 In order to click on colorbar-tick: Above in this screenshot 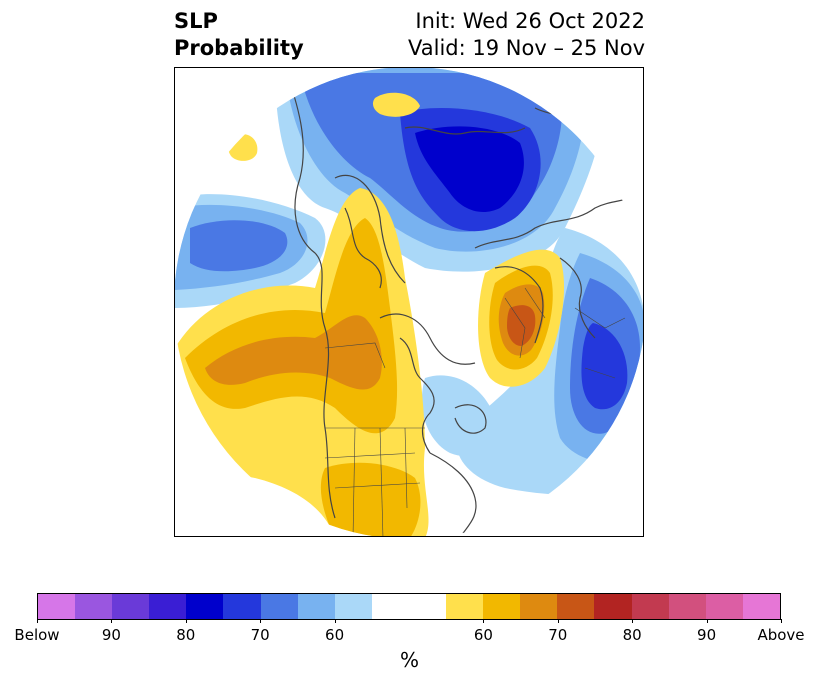, I will do `click(781, 631)`.